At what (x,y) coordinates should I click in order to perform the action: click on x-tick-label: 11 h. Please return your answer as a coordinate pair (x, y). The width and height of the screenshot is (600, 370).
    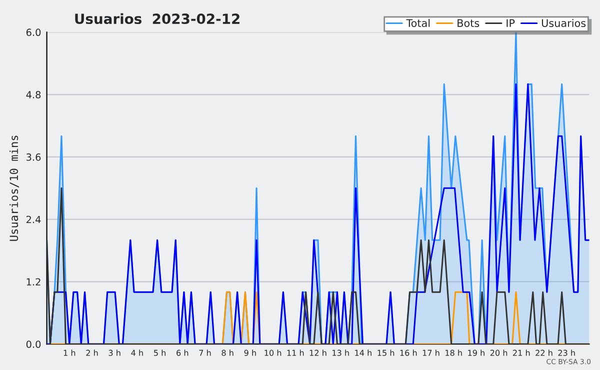
    Looking at the image, I should click on (295, 353).